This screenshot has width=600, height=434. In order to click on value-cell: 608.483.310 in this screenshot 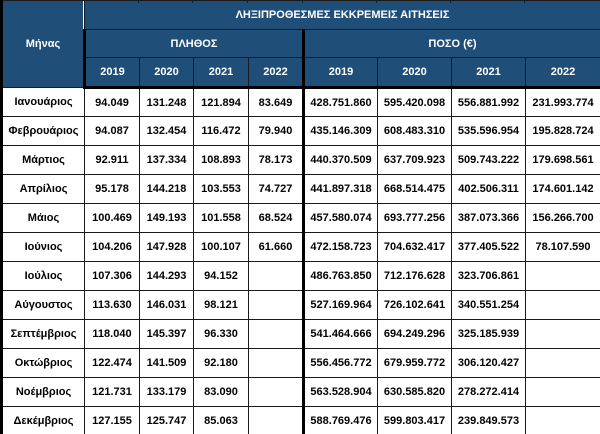, I will do `click(414, 131)`.